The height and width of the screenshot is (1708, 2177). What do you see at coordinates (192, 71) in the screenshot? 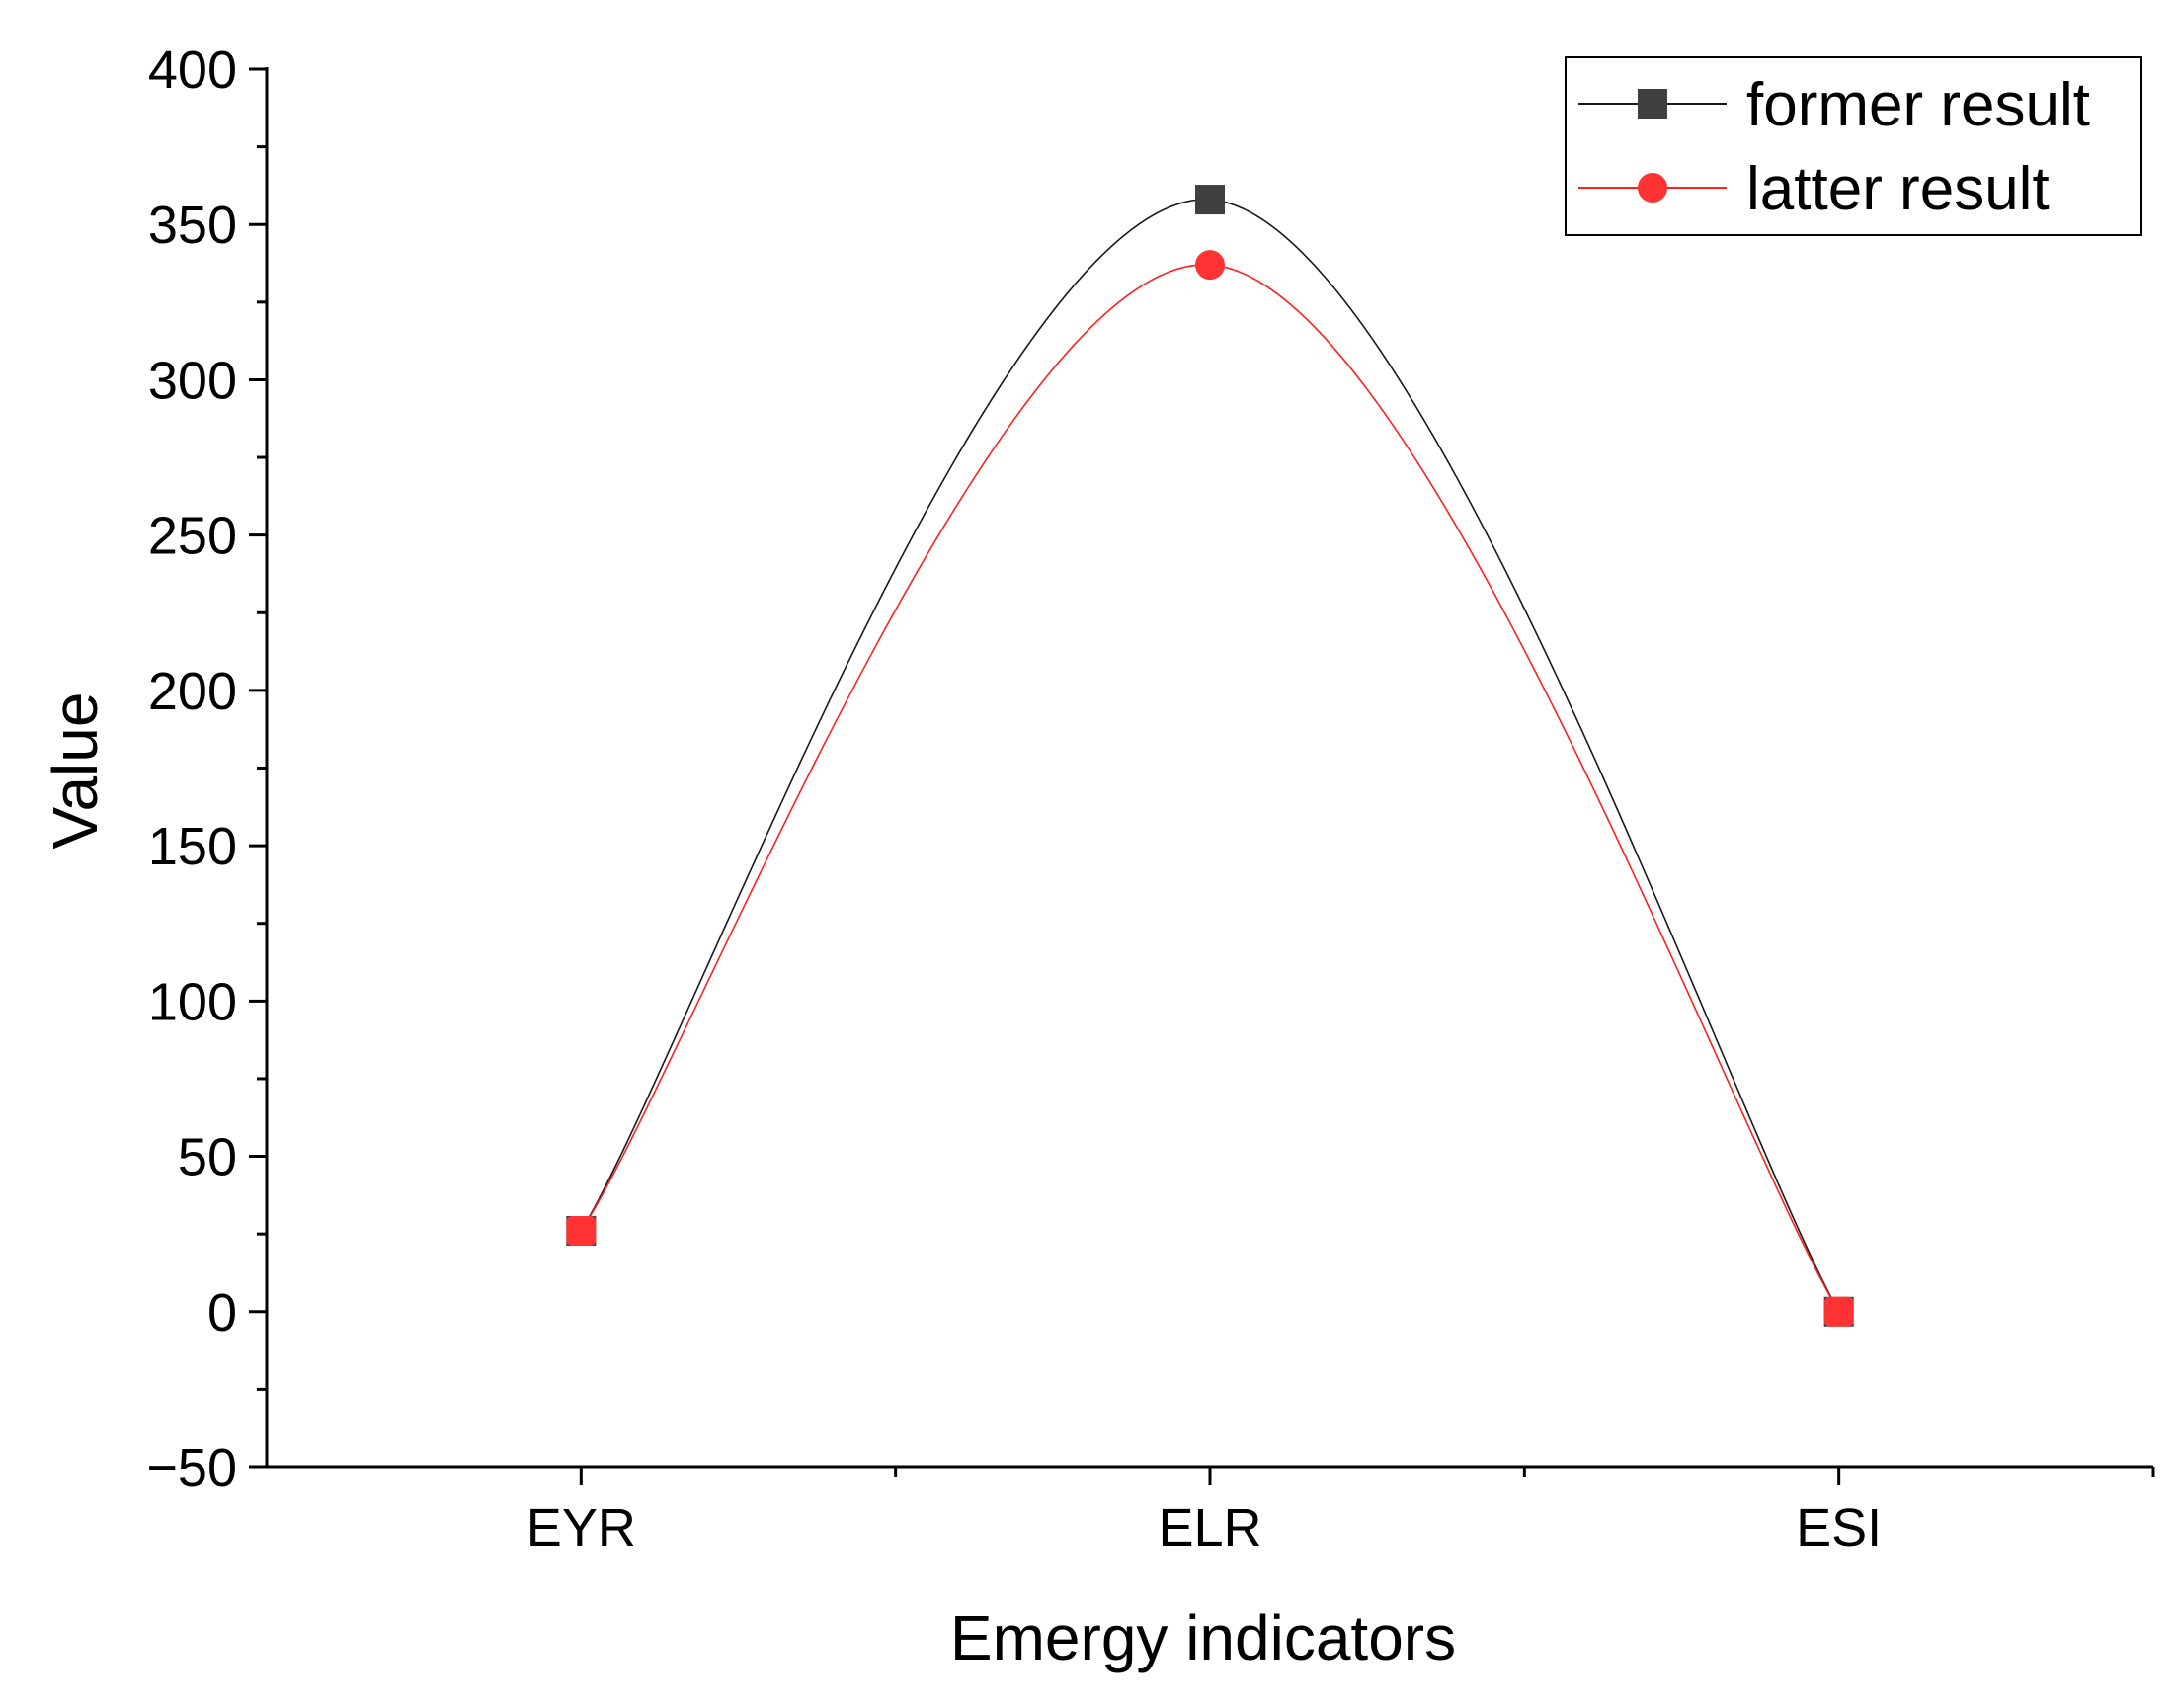
I see `y-tick-label-400: 400` at bounding box center [192, 71].